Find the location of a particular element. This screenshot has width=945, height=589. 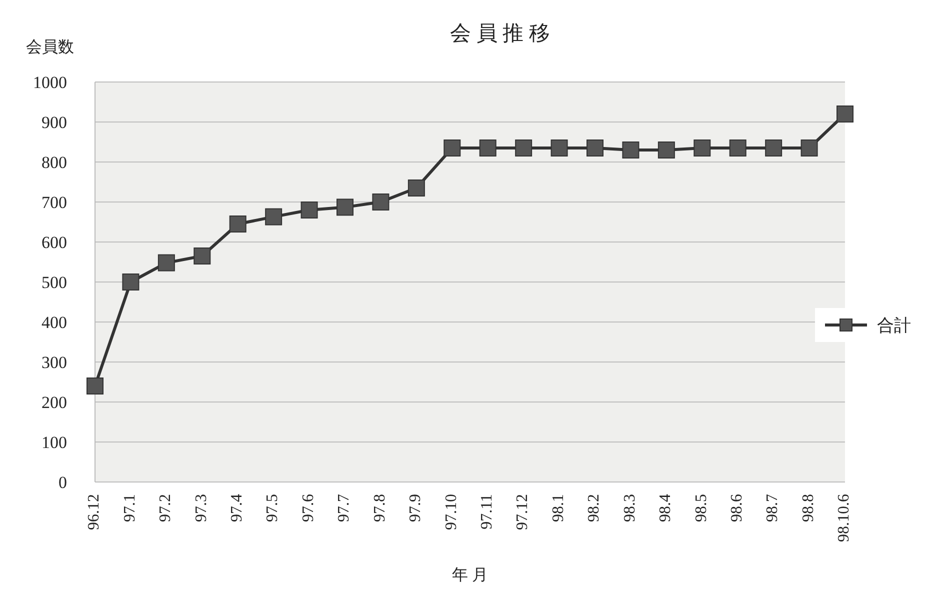

x-tick-label: 97.6 is located at coordinates (308, 508).